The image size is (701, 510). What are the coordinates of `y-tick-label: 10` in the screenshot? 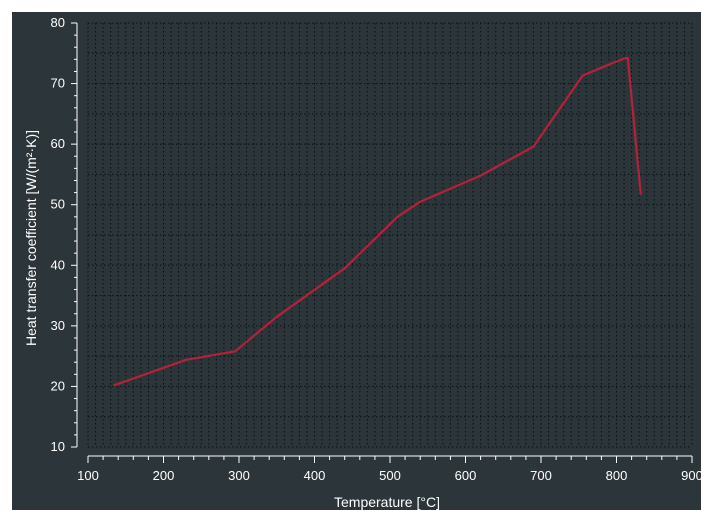 It's located at (58, 446).